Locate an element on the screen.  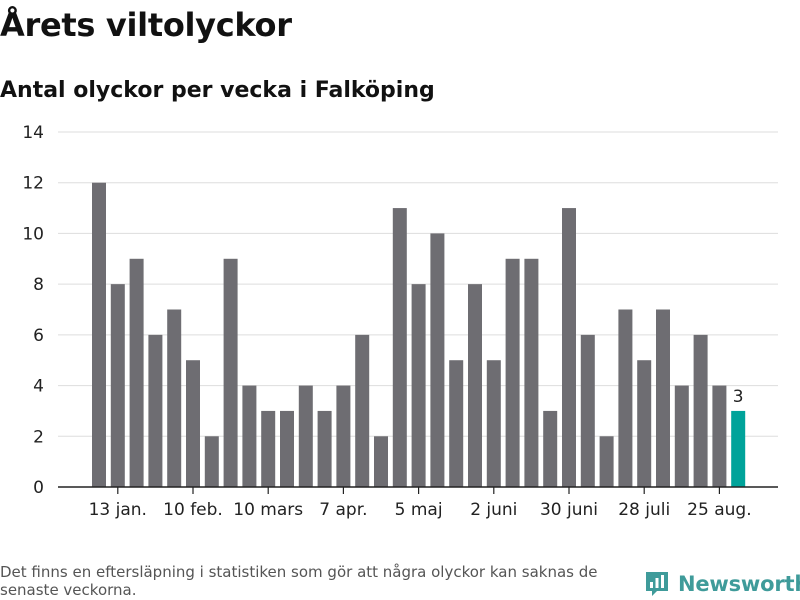
data-labels: 3 is located at coordinates (738, 397).